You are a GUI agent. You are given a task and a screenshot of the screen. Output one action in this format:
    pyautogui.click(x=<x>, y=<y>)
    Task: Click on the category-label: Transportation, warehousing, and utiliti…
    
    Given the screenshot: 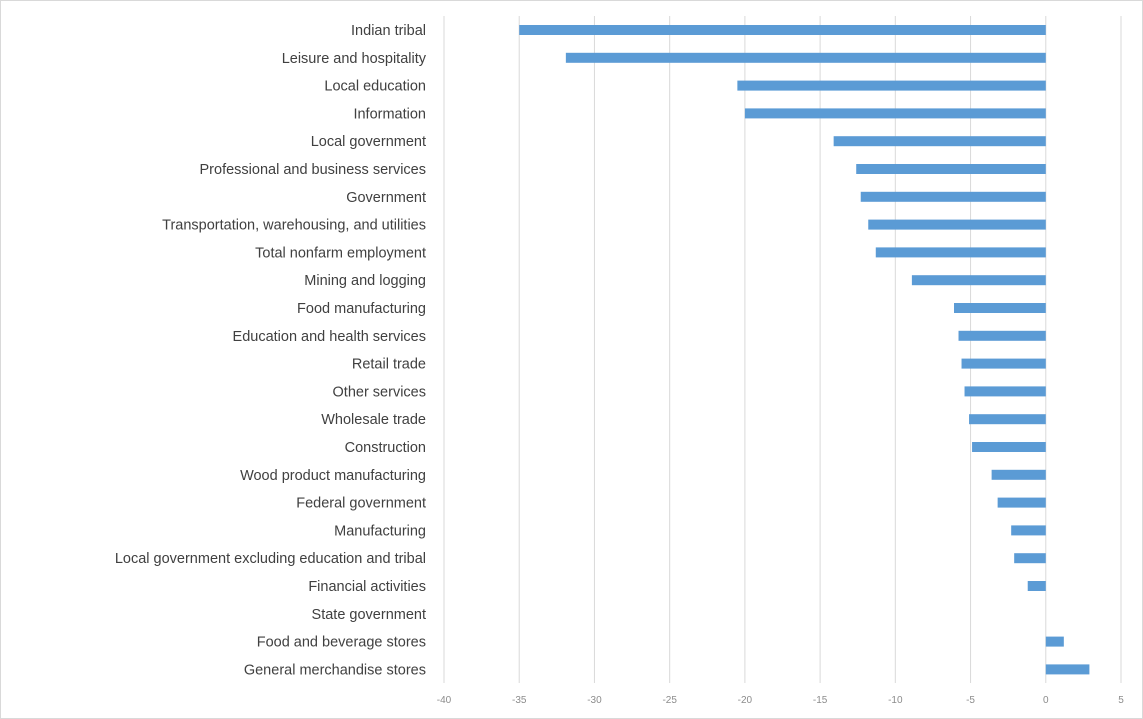 What is the action you would take?
    pyautogui.click(x=294, y=226)
    